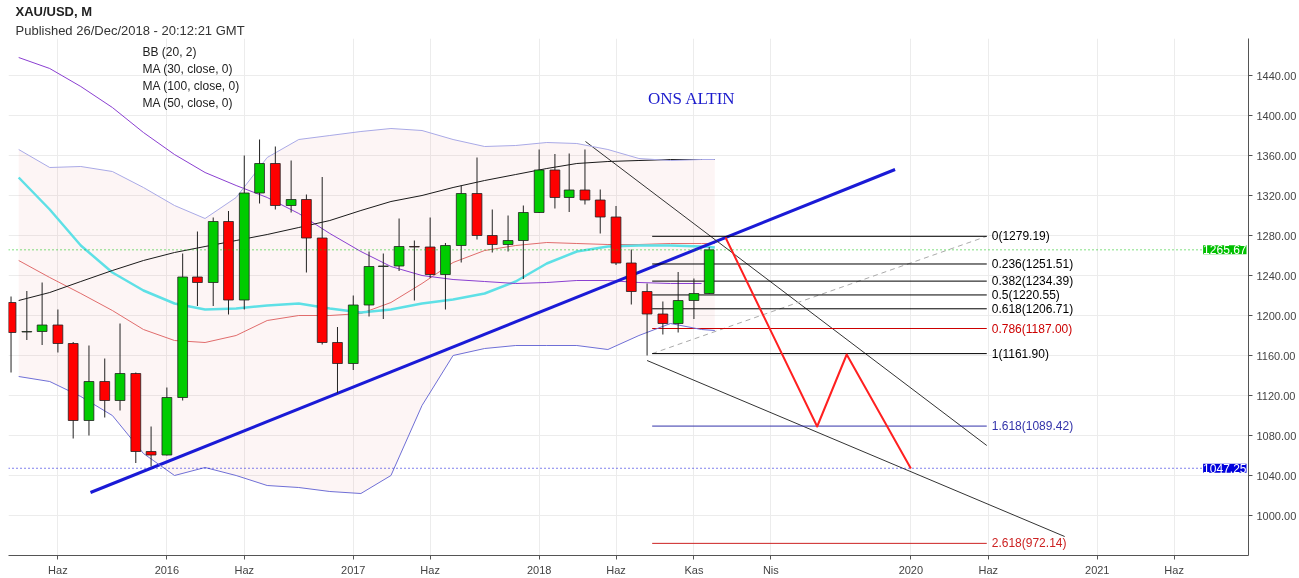 The image size is (1299, 578). What do you see at coordinates (187, 68) in the screenshot?
I see `annotation: MA (30, close, 0)` at bounding box center [187, 68].